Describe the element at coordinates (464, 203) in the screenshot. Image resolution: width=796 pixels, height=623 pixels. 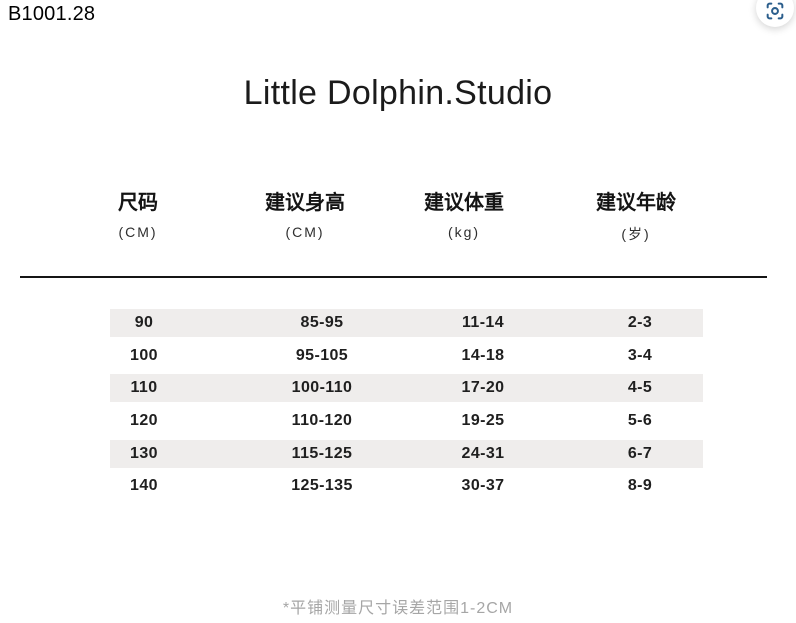
I see `column-label: 建议体重` at that location.